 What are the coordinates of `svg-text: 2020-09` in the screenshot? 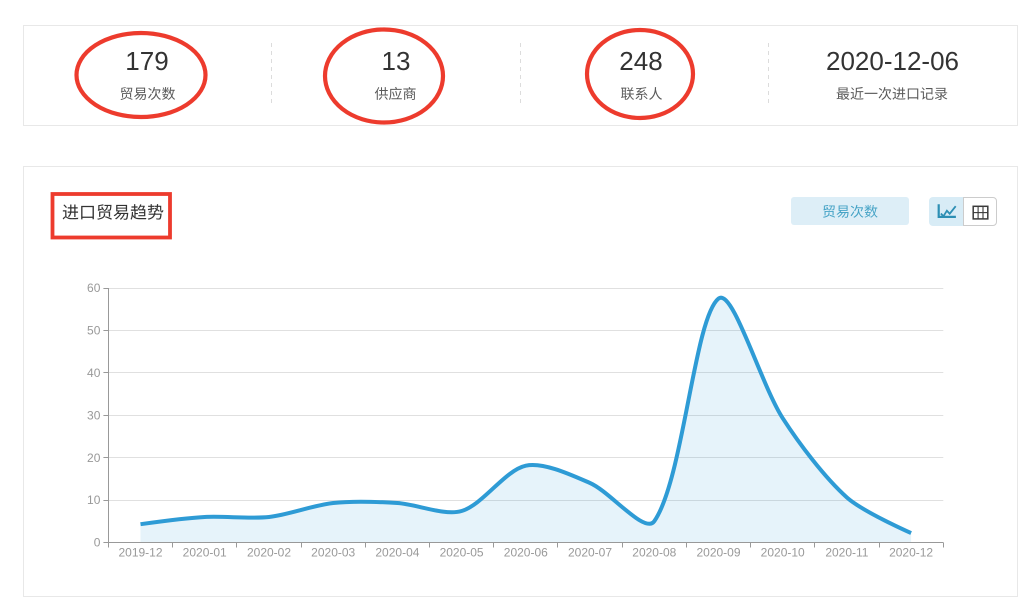 It's located at (718, 553).